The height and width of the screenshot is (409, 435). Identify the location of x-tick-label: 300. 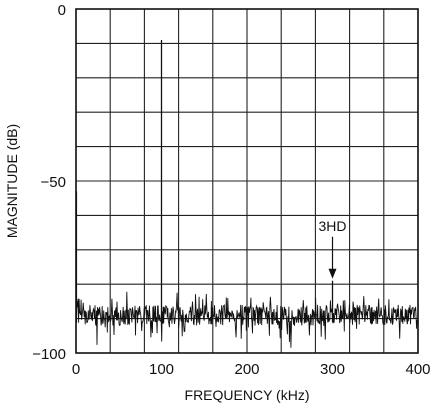
(332, 369).